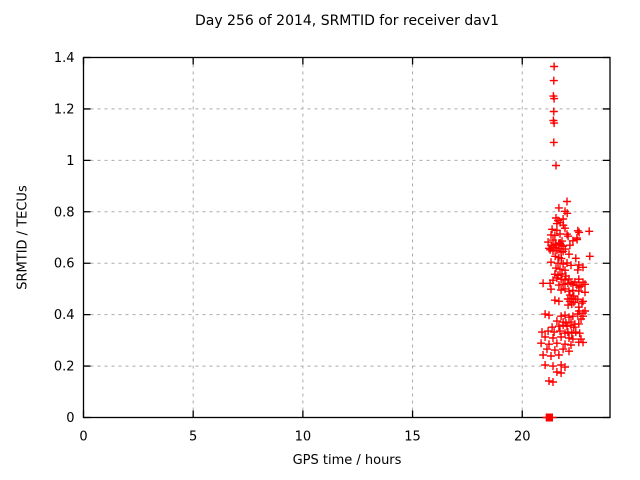 The height and width of the screenshot is (480, 640). What do you see at coordinates (412, 437) in the screenshot?
I see `x-tick-label: 15` at bounding box center [412, 437].